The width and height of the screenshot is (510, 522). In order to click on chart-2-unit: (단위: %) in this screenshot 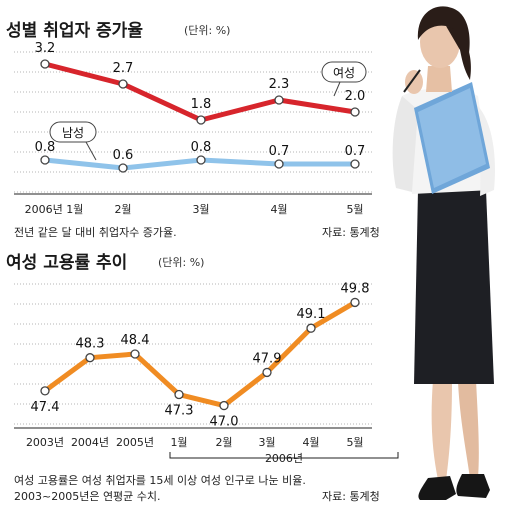, I will do `click(181, 262)`.